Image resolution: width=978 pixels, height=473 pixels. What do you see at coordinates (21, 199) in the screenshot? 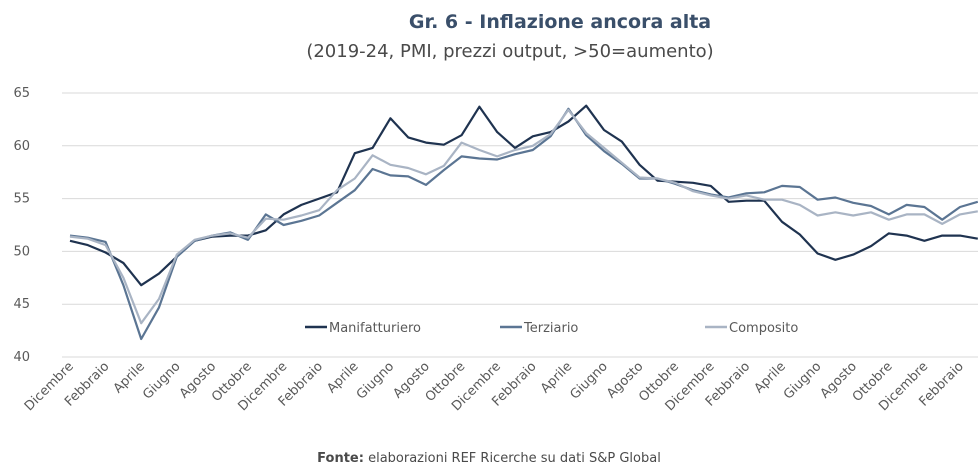
I see `y-tick-label: 55` at bounding box center [21, 199].